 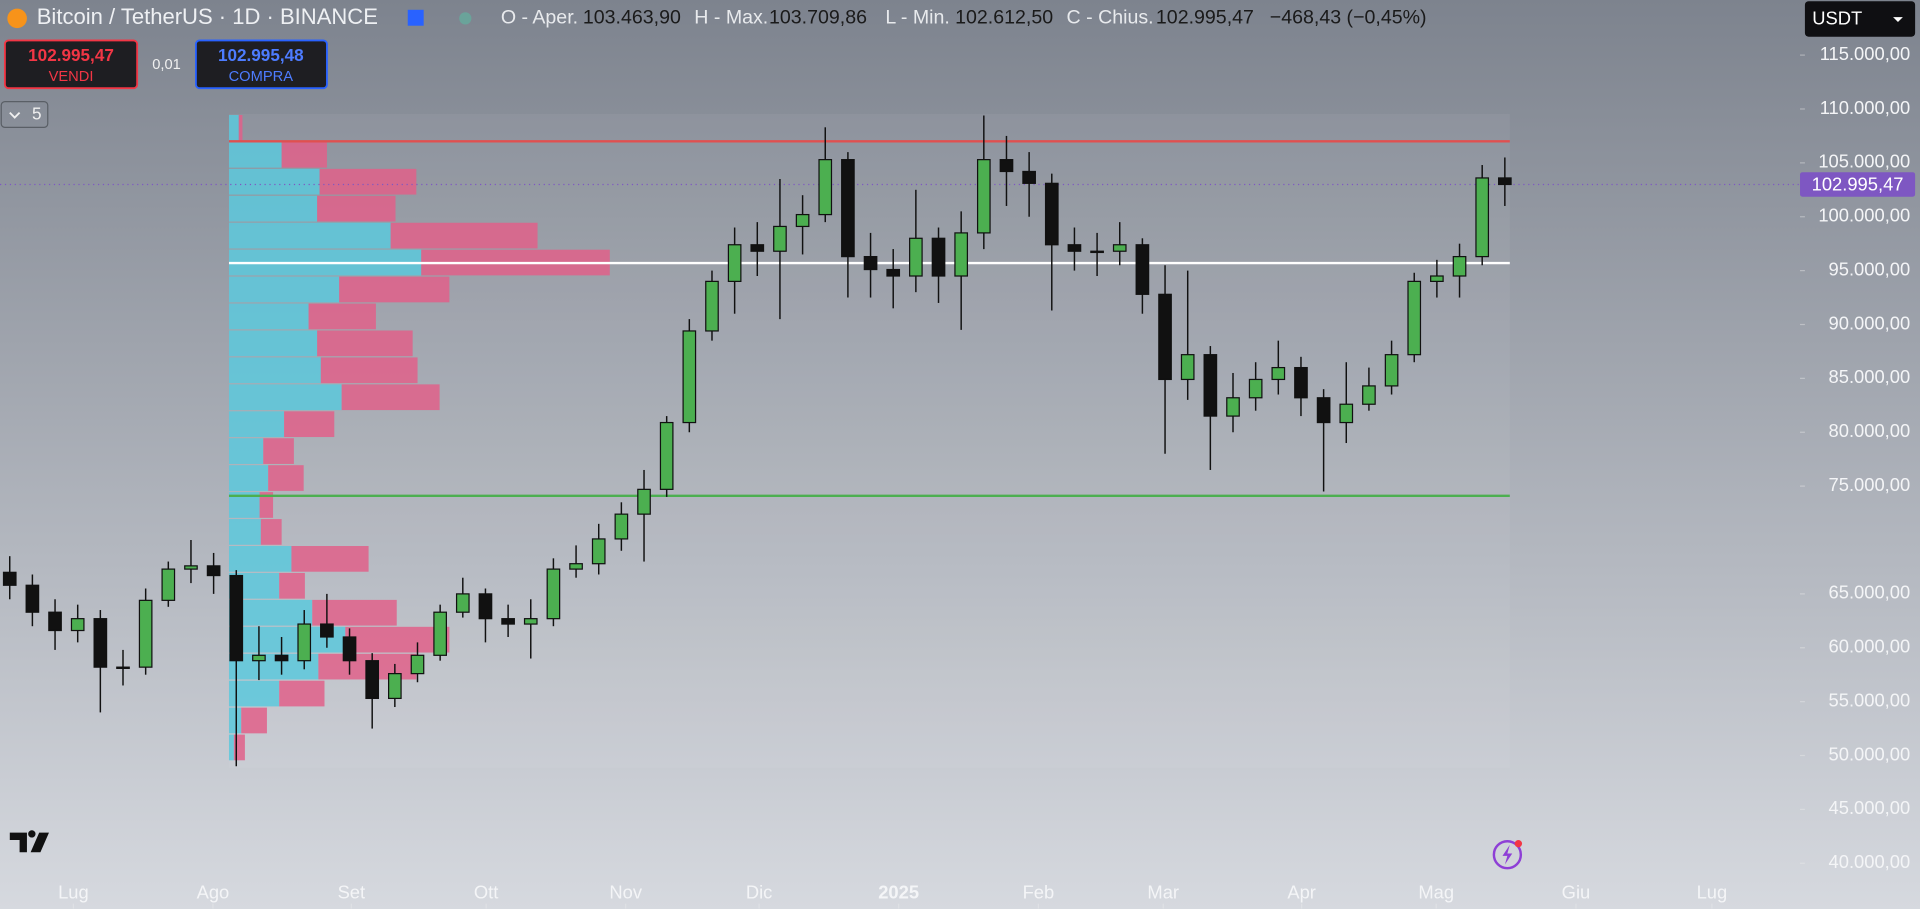 I want to click on y-tick-label: 40.000,00, so click(x=1870, y=861).